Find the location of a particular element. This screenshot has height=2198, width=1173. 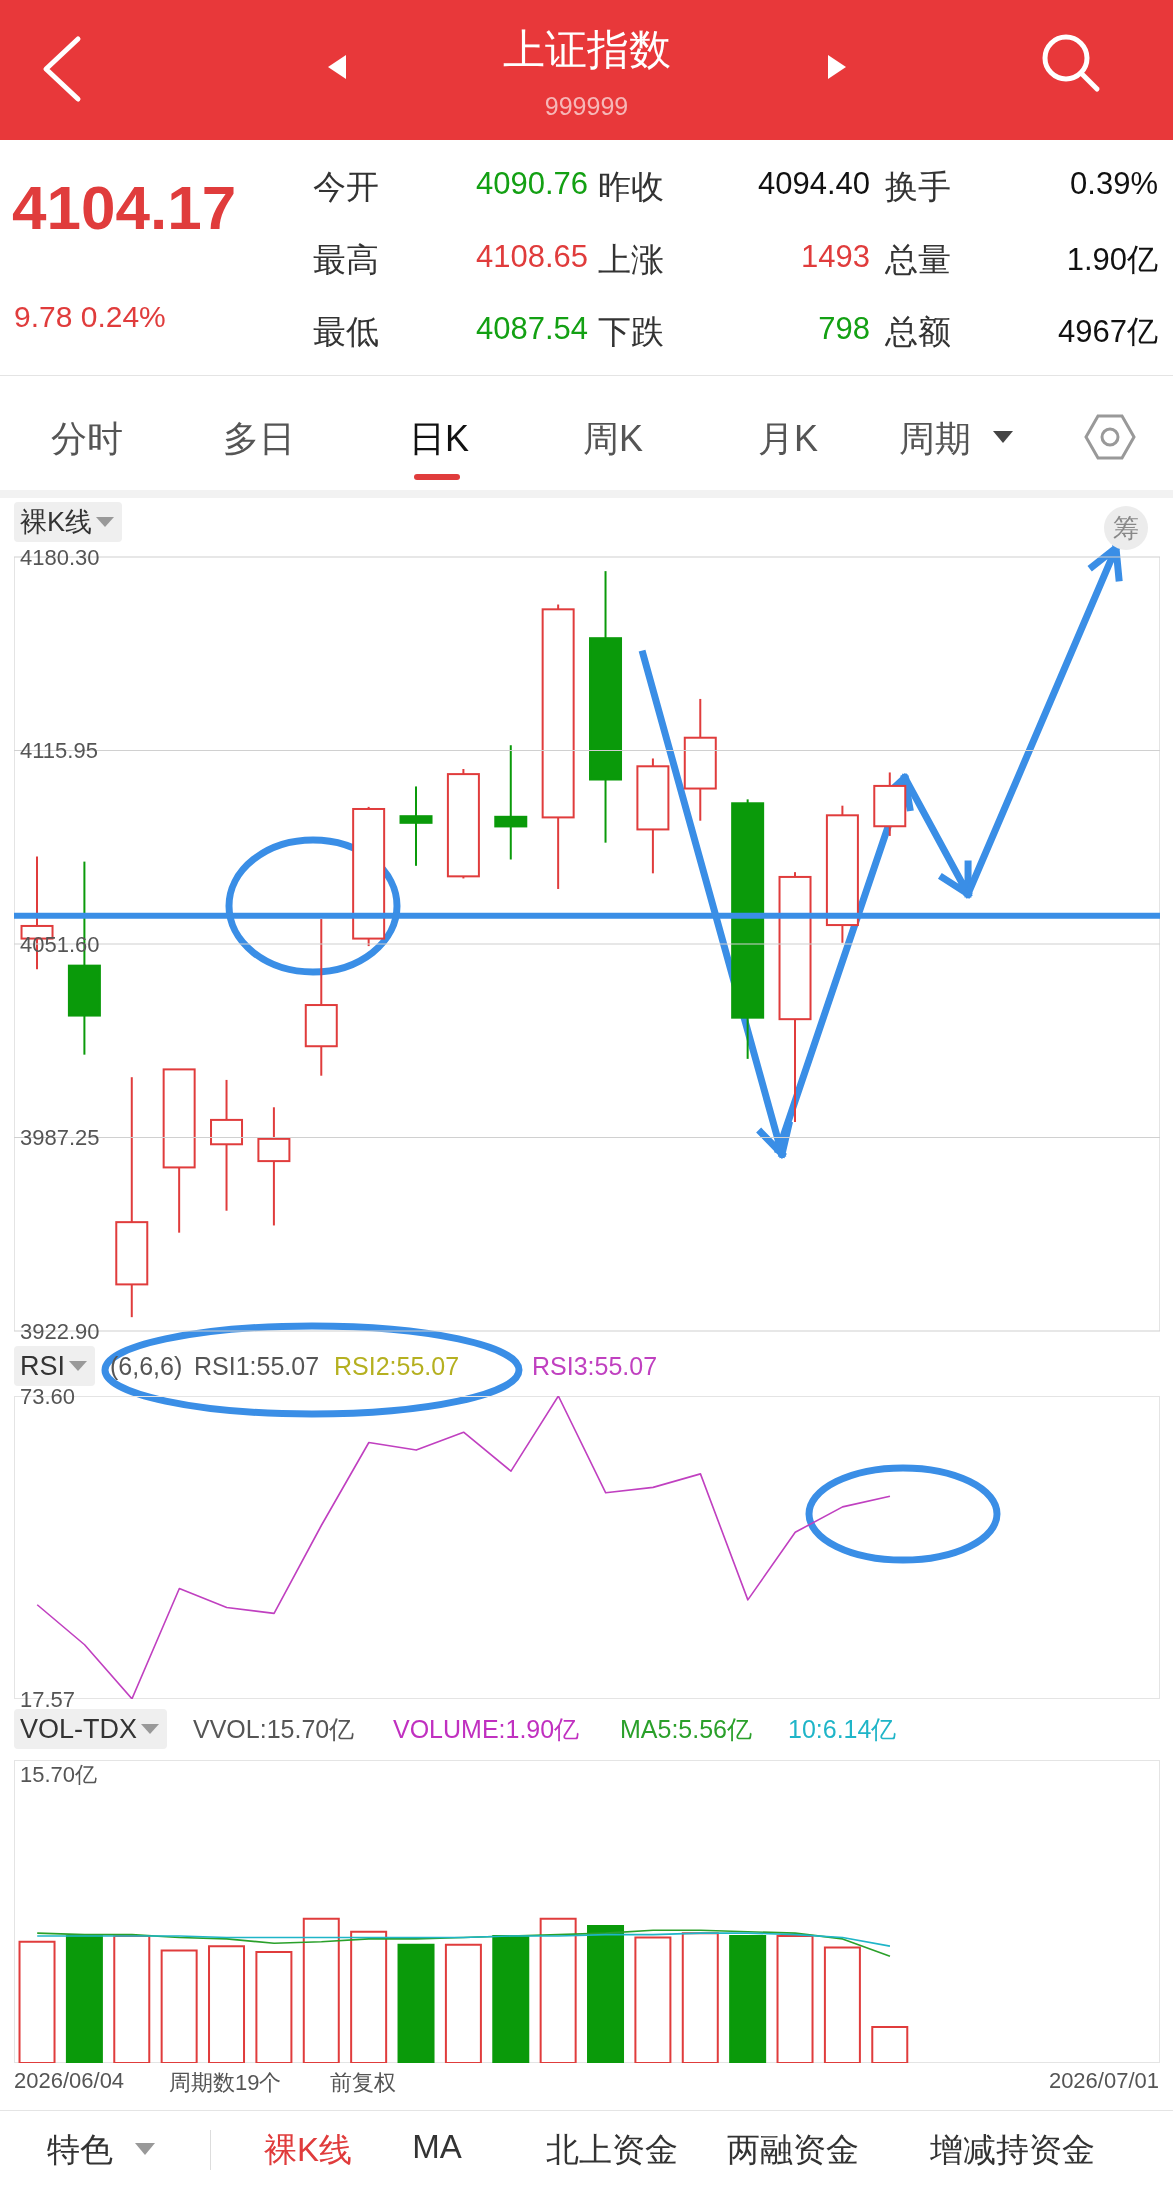

text: 多日 is located at coordinates (259, 439).